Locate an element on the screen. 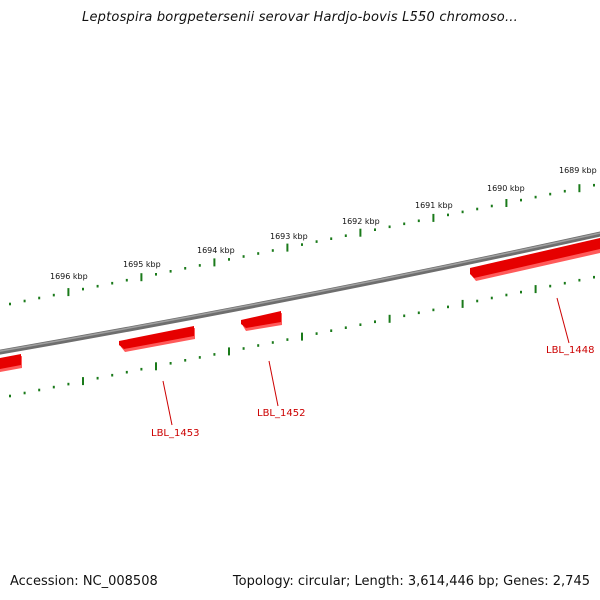  gene-leaders is located at coordinates (366, 361).